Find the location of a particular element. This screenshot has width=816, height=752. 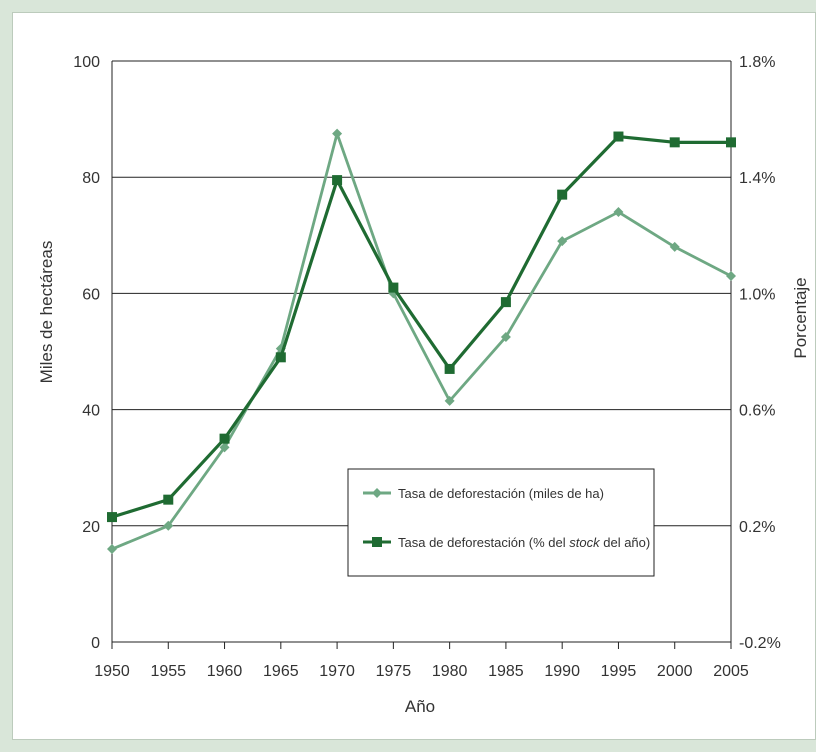

legend-swatch-diamond is located at coordinates (377, 493).